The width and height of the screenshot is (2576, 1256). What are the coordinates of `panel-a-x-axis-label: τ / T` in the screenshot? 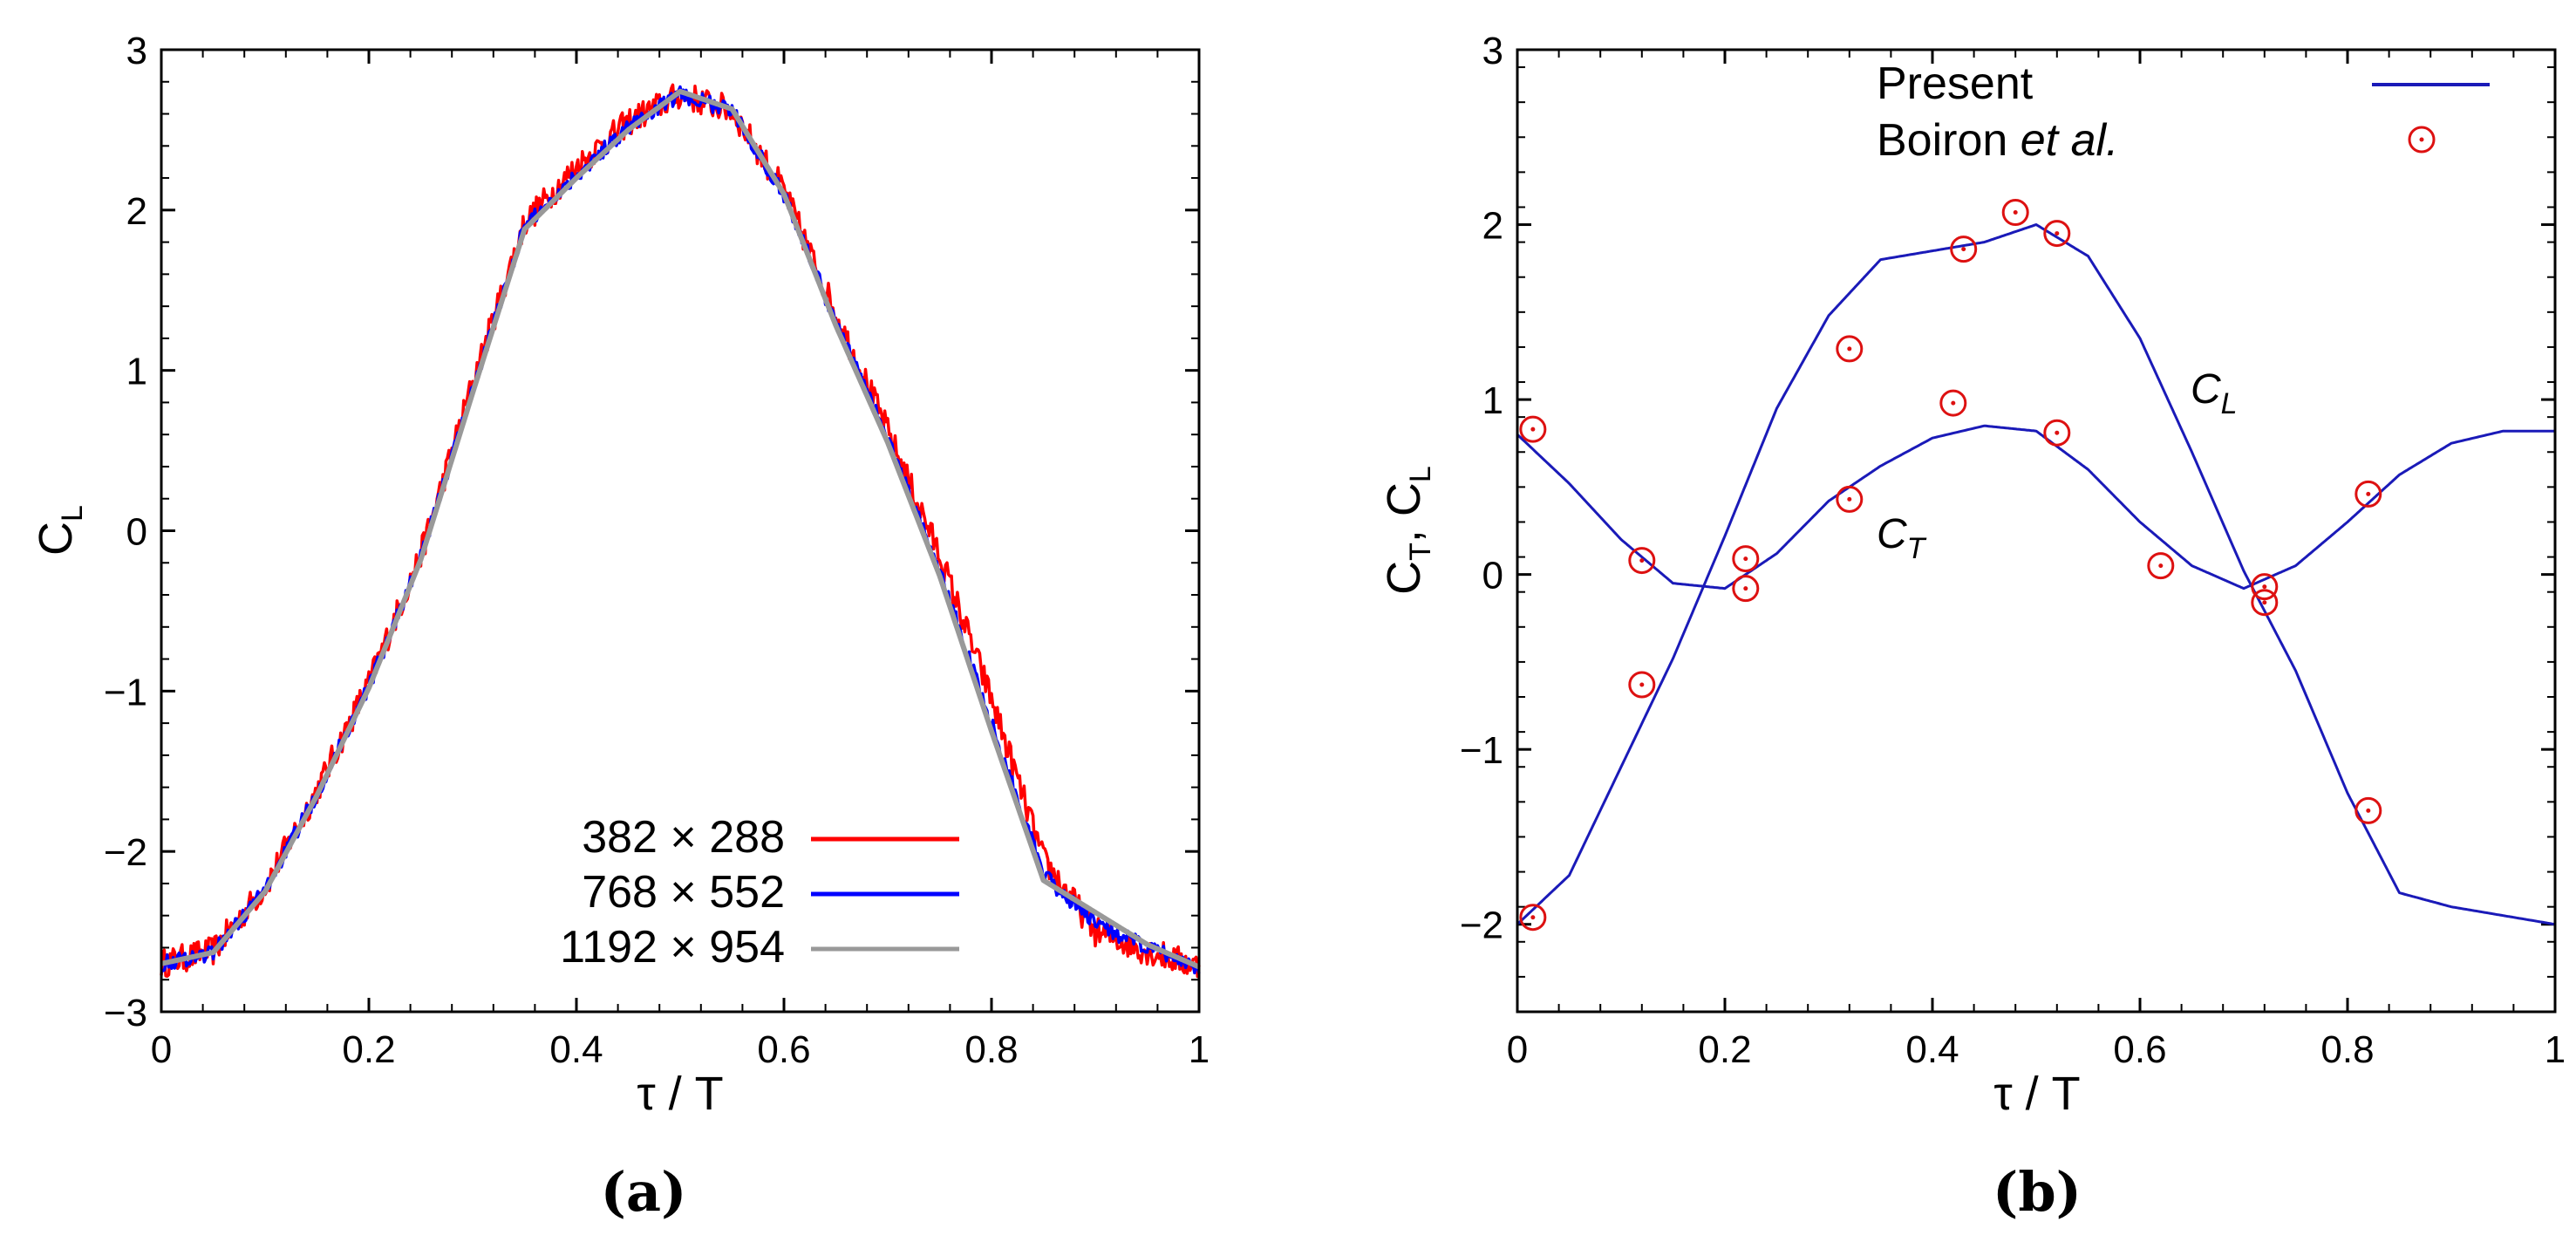 It's located at (680, 1094).